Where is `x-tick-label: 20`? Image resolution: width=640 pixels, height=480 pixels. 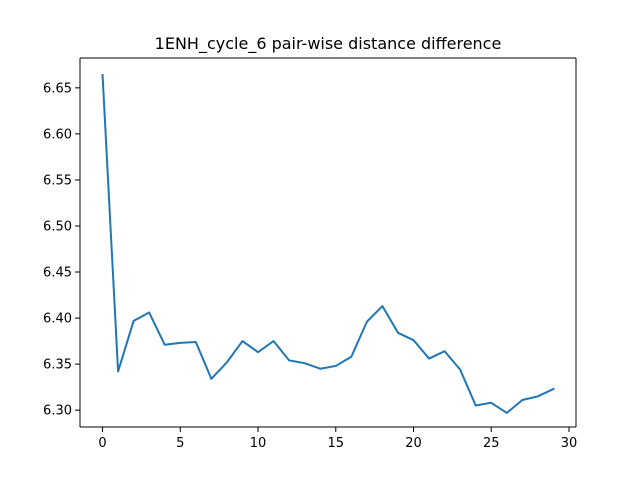
x-tick-label: 20 is located at coordinates (413, 443).